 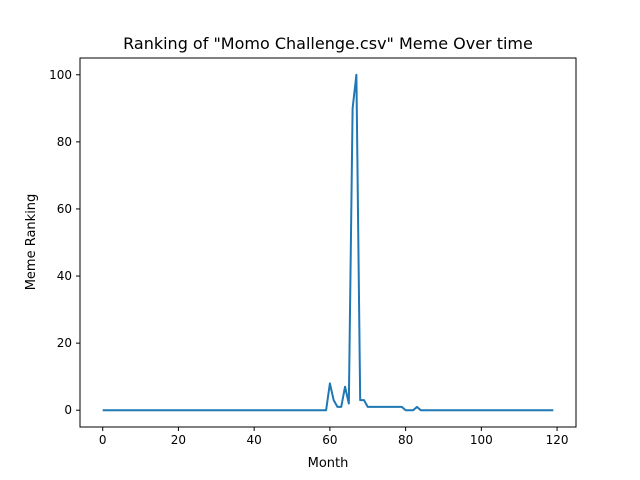 I want to click on x-tick-label: 120, so click(x=557, y=440).